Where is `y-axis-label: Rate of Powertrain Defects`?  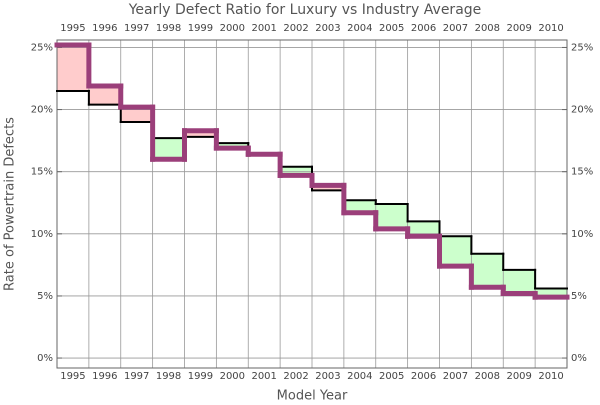
y-axis-label: Rate of Powertrain Defects is located at coordinates (10, 204).